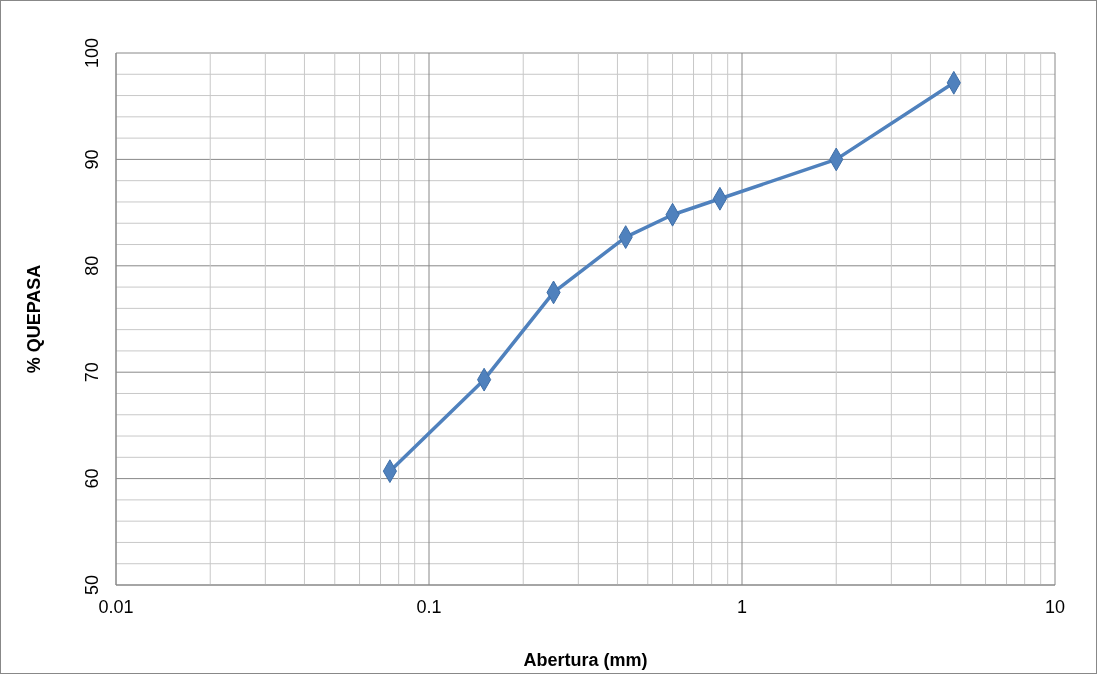 The width and height of the screenshot is (1097, 674). I want to click on y-tick-label: 70, so click(92, 372).